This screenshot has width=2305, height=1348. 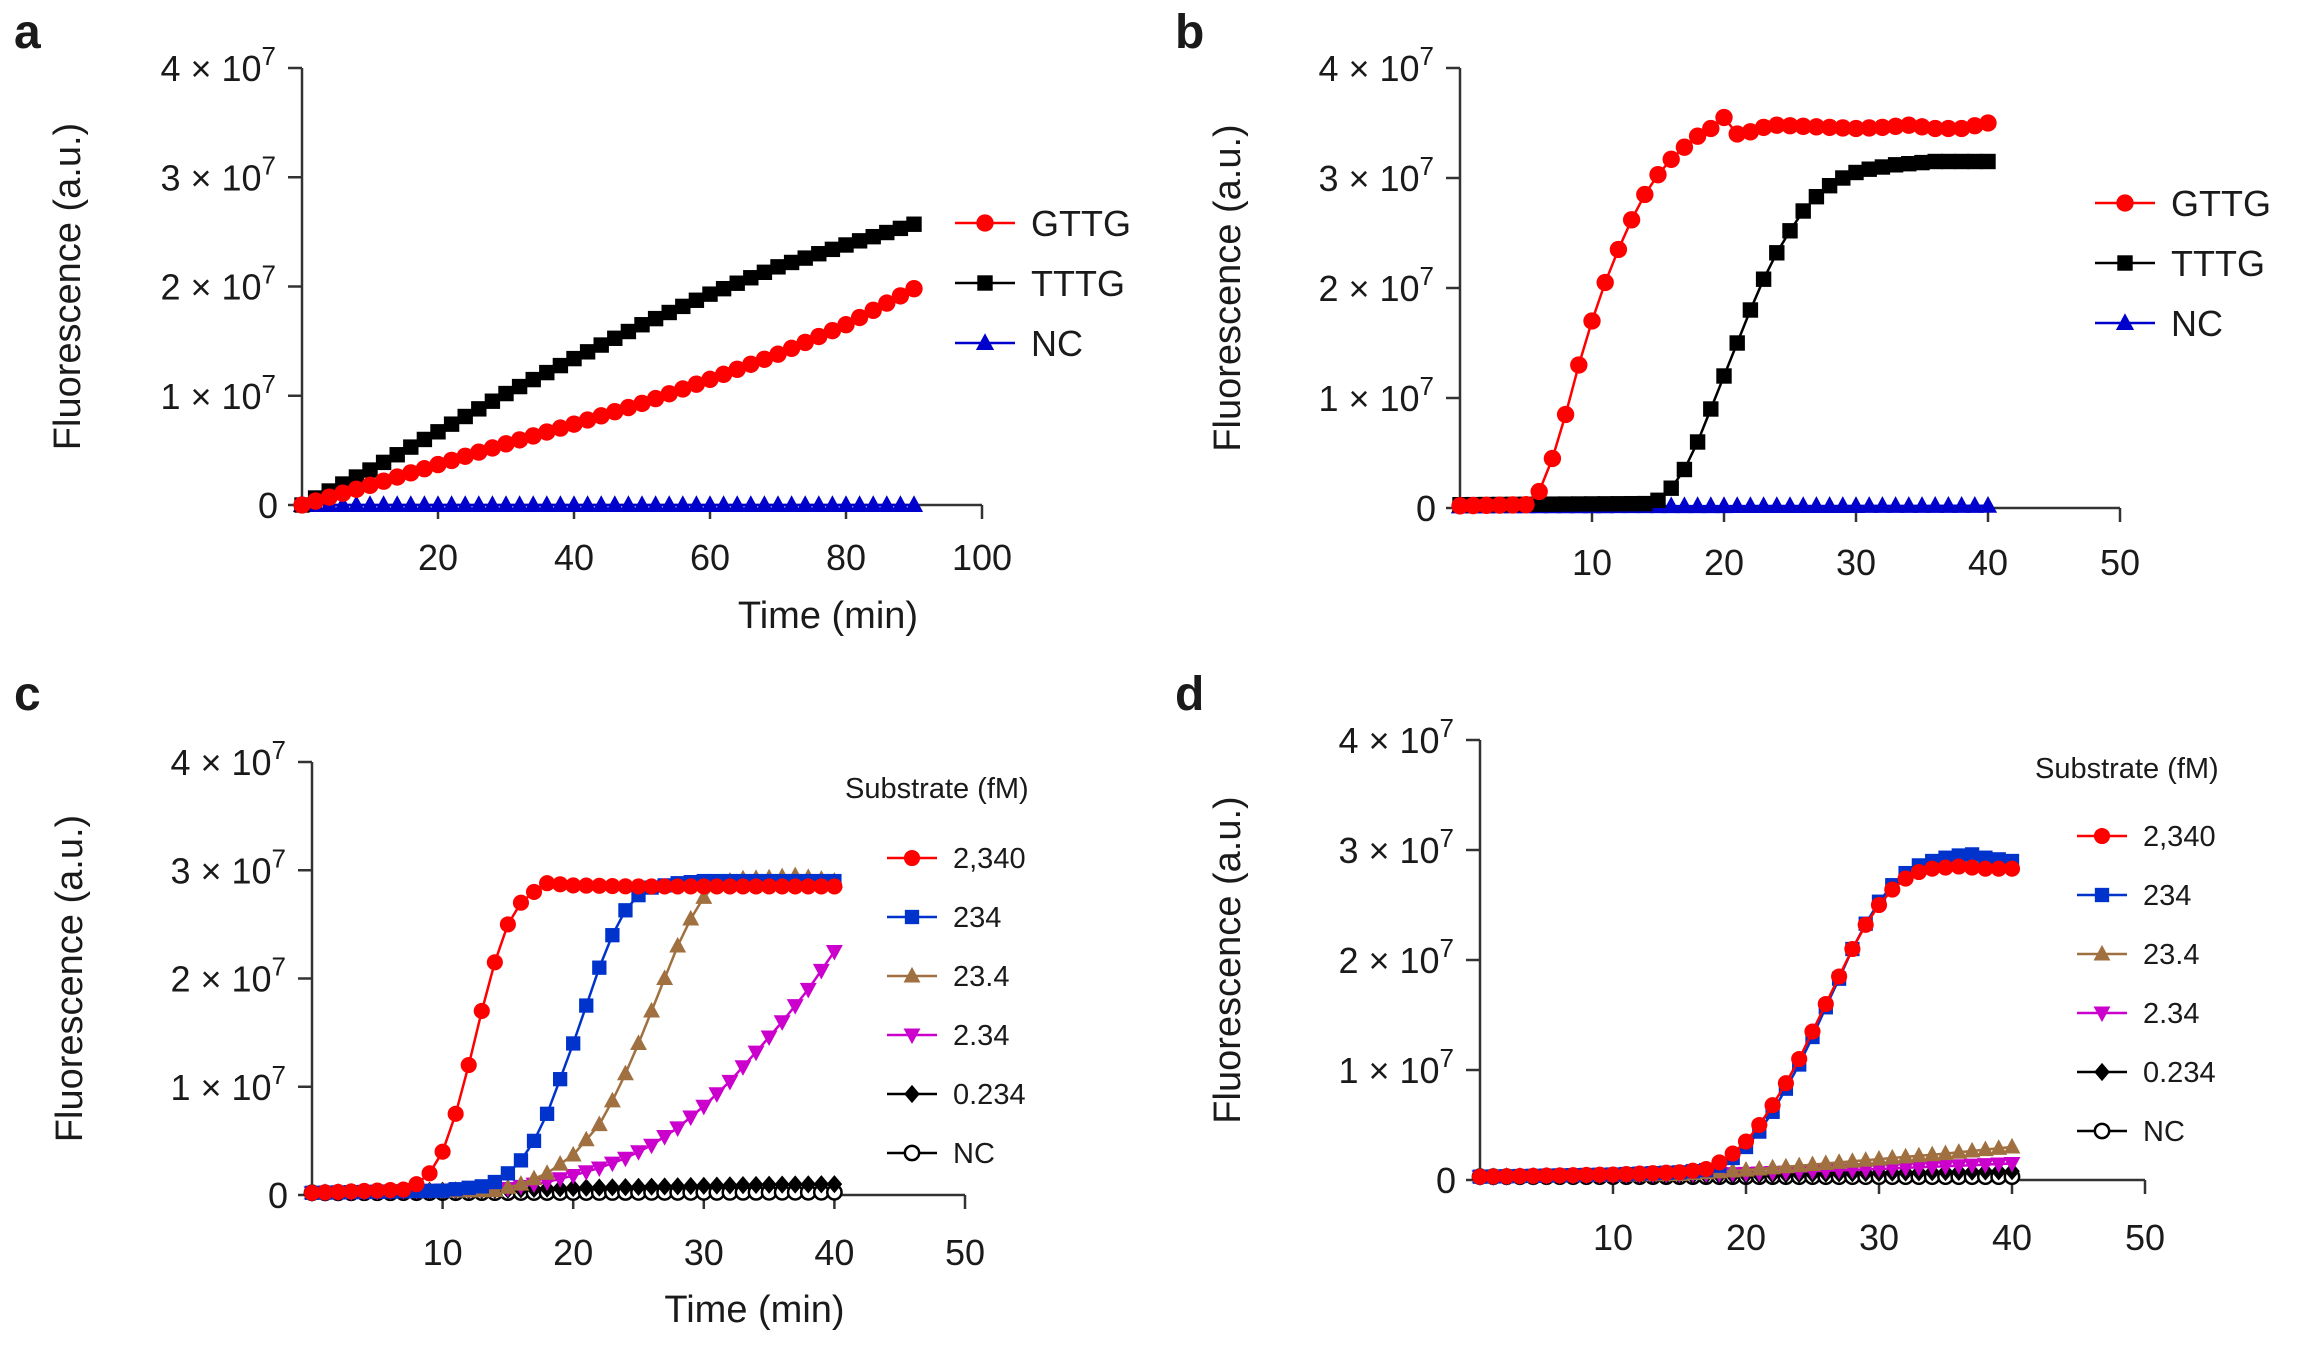 I want to click on y-axis-title: Fluorescence (a.u.), so click(x=68, y=286).